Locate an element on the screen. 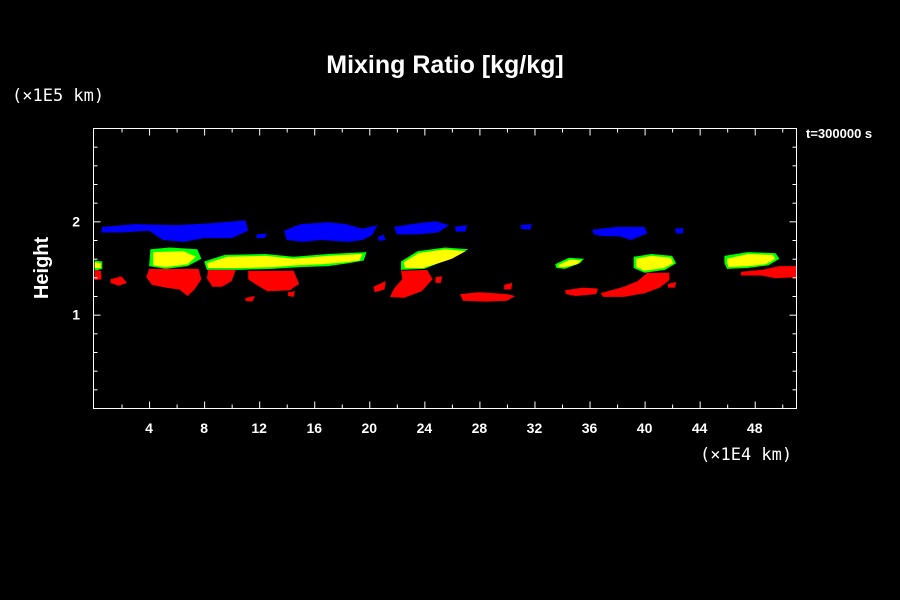  x-tick-label: 20 is located at coordinates (370, 428).